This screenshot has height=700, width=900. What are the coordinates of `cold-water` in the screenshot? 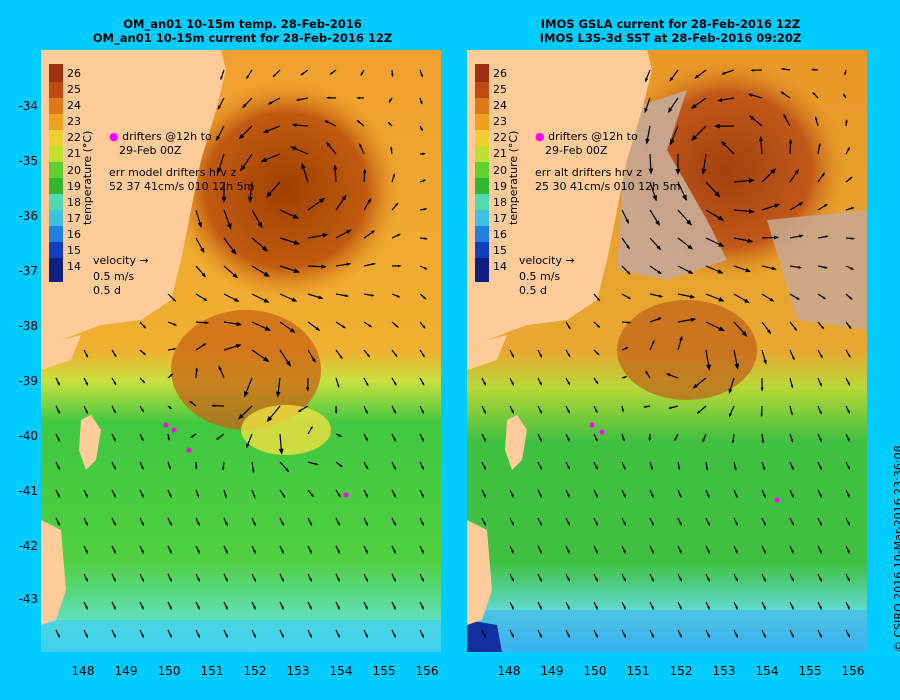 It's located at (241, 636).